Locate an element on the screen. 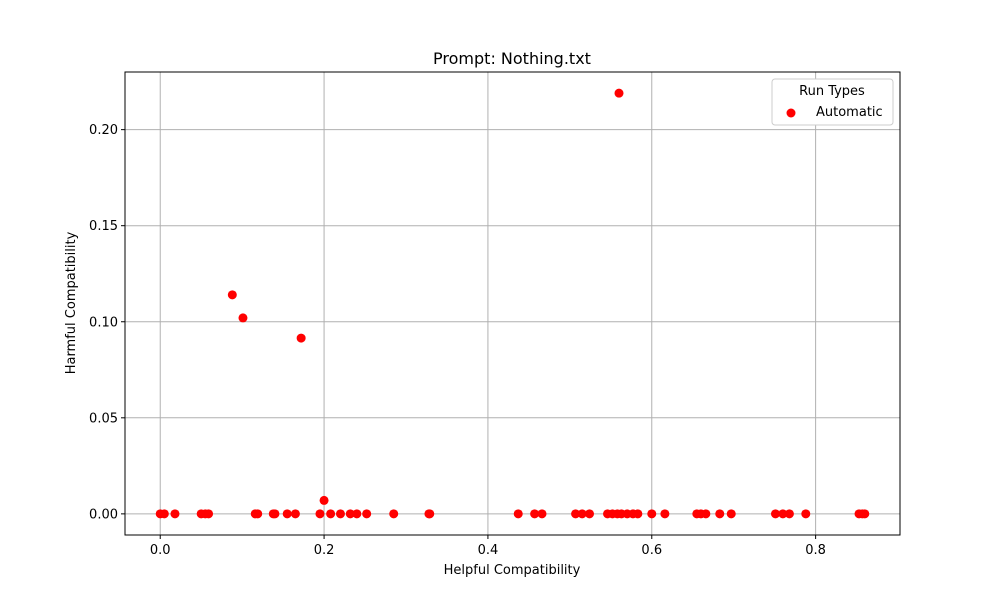  x-axis-label: Helpful Compatibility is located at coordinates (512, 570).